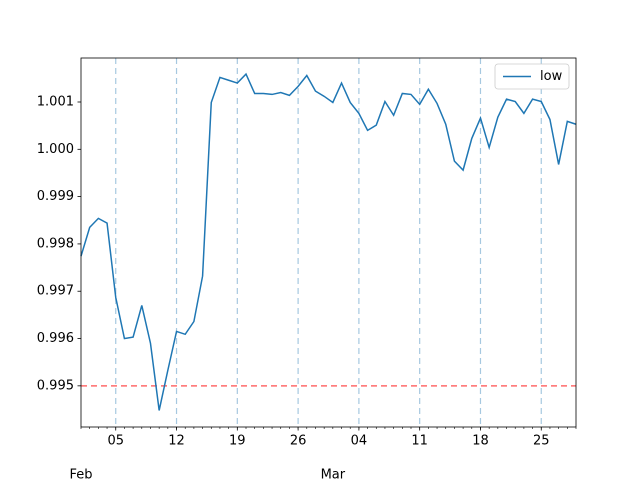 This screenshot has height=480, width=640. I want to click on y-tick-label: 0.998, so click(55, 243).